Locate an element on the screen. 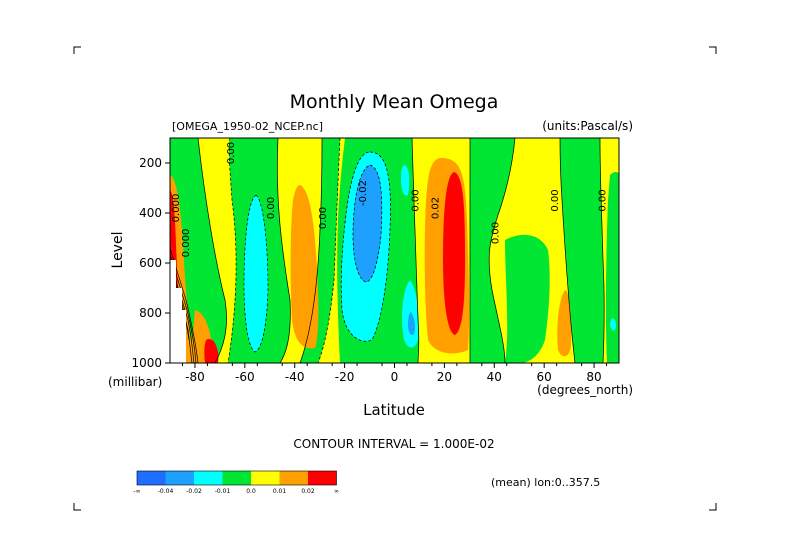 Image resolution: width=789 pixels, height=558 pixels. x-tick-label: 40 is located at coordinates (494, 377).